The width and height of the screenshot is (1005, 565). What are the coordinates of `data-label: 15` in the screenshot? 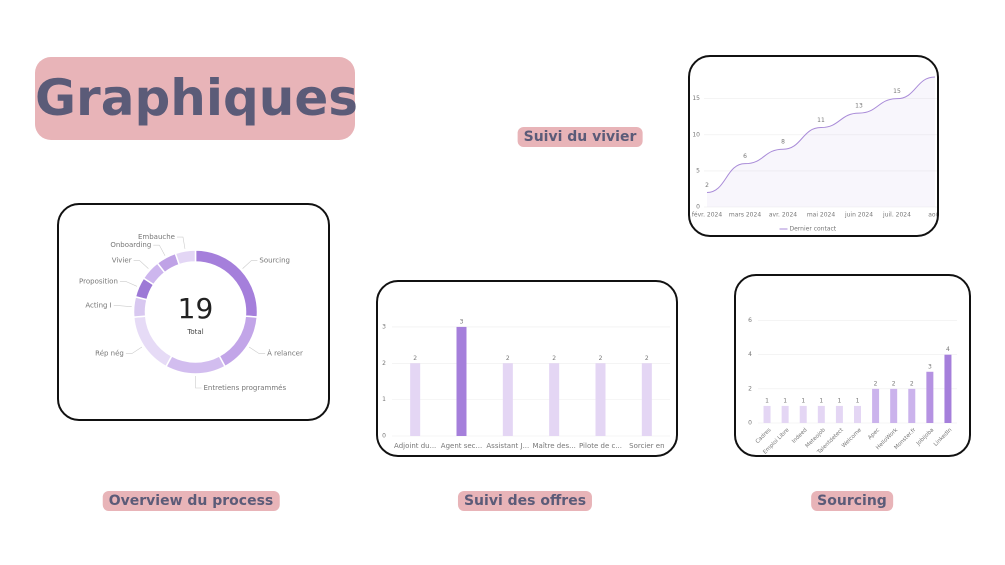 It's located at (897, 91).